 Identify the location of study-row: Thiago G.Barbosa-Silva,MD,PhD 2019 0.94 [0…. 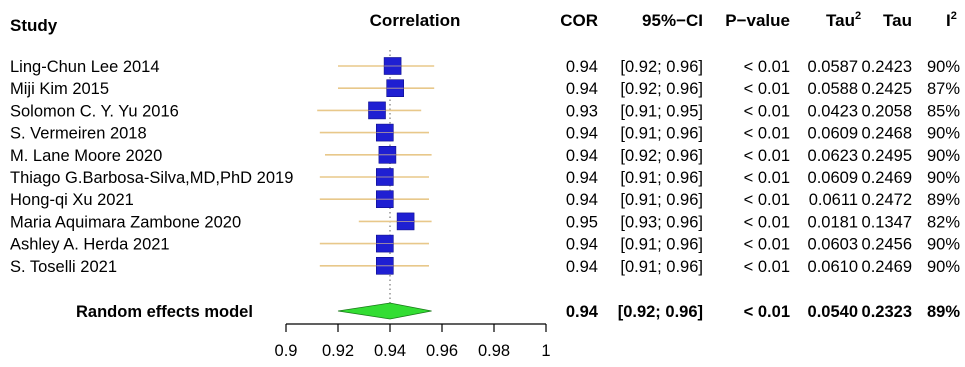
(485, 177).